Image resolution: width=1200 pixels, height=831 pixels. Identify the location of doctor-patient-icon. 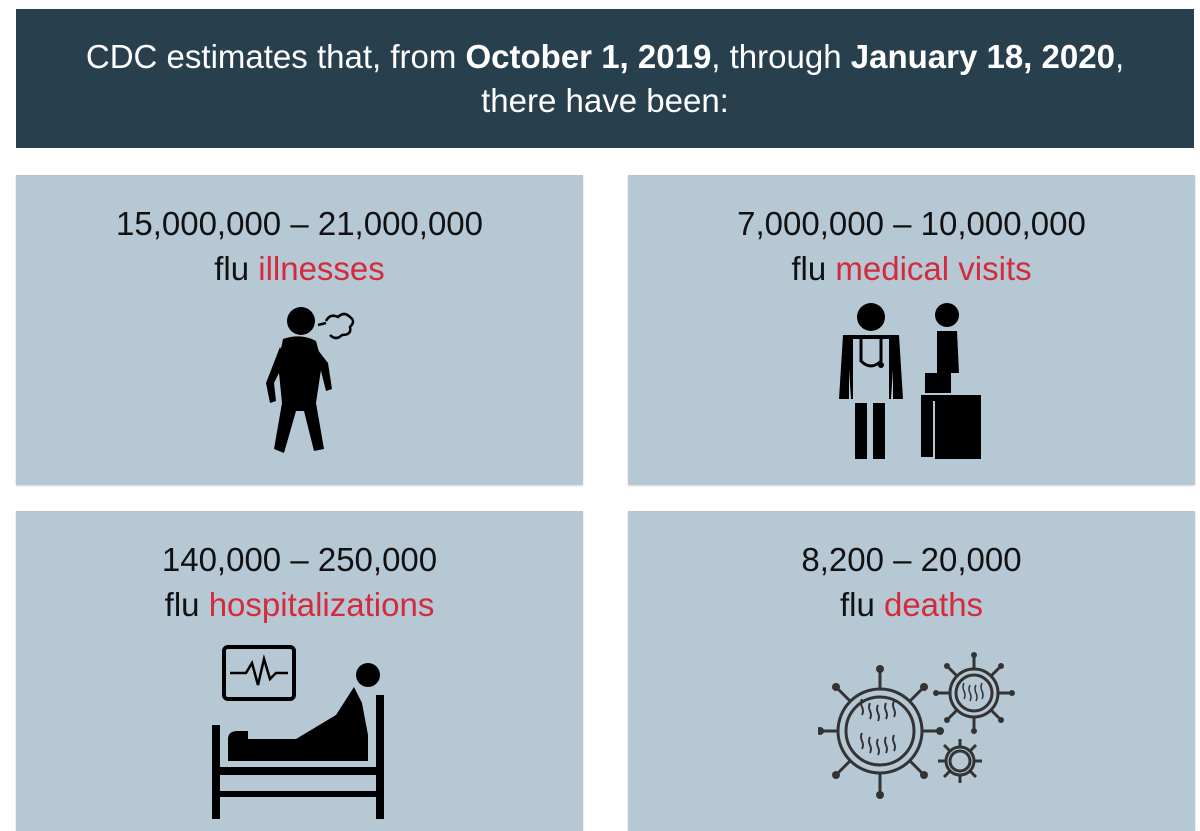
(910, 381).